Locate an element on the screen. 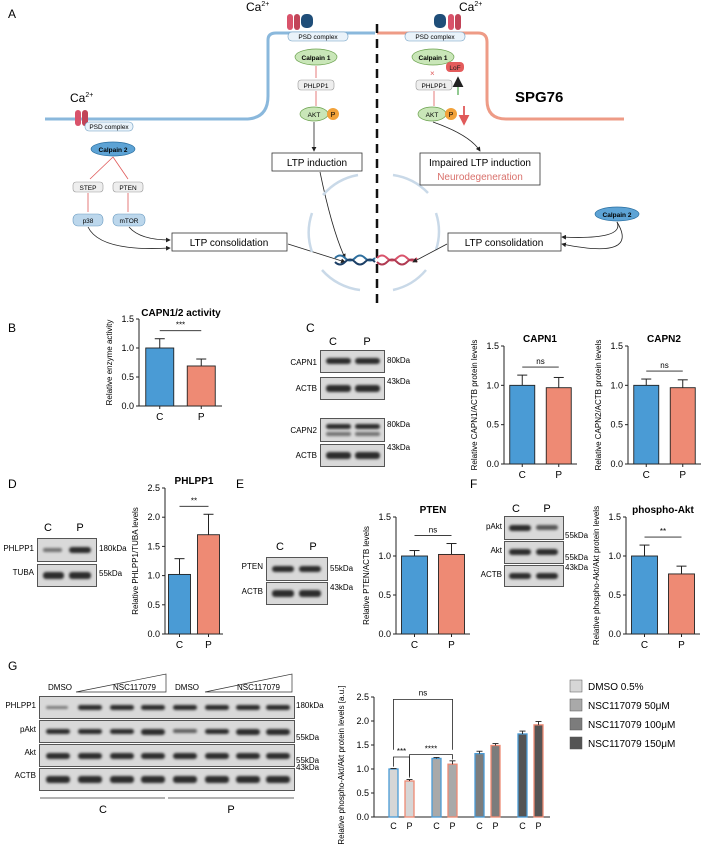 This screenshot has width=709, height=852. blot-f-row-akt: Akt is located at coordinates (496, 550).